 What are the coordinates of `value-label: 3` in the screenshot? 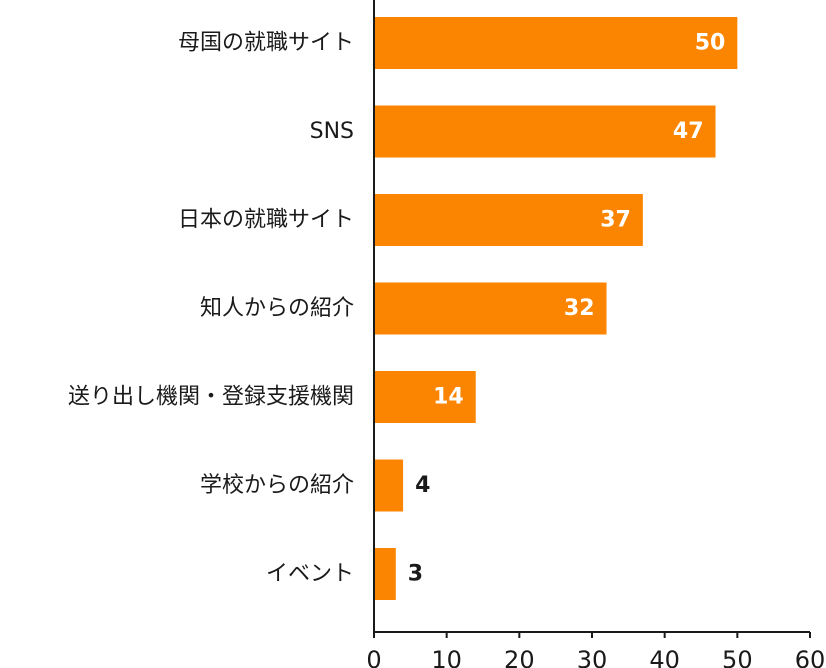 It's located at (415, 574).